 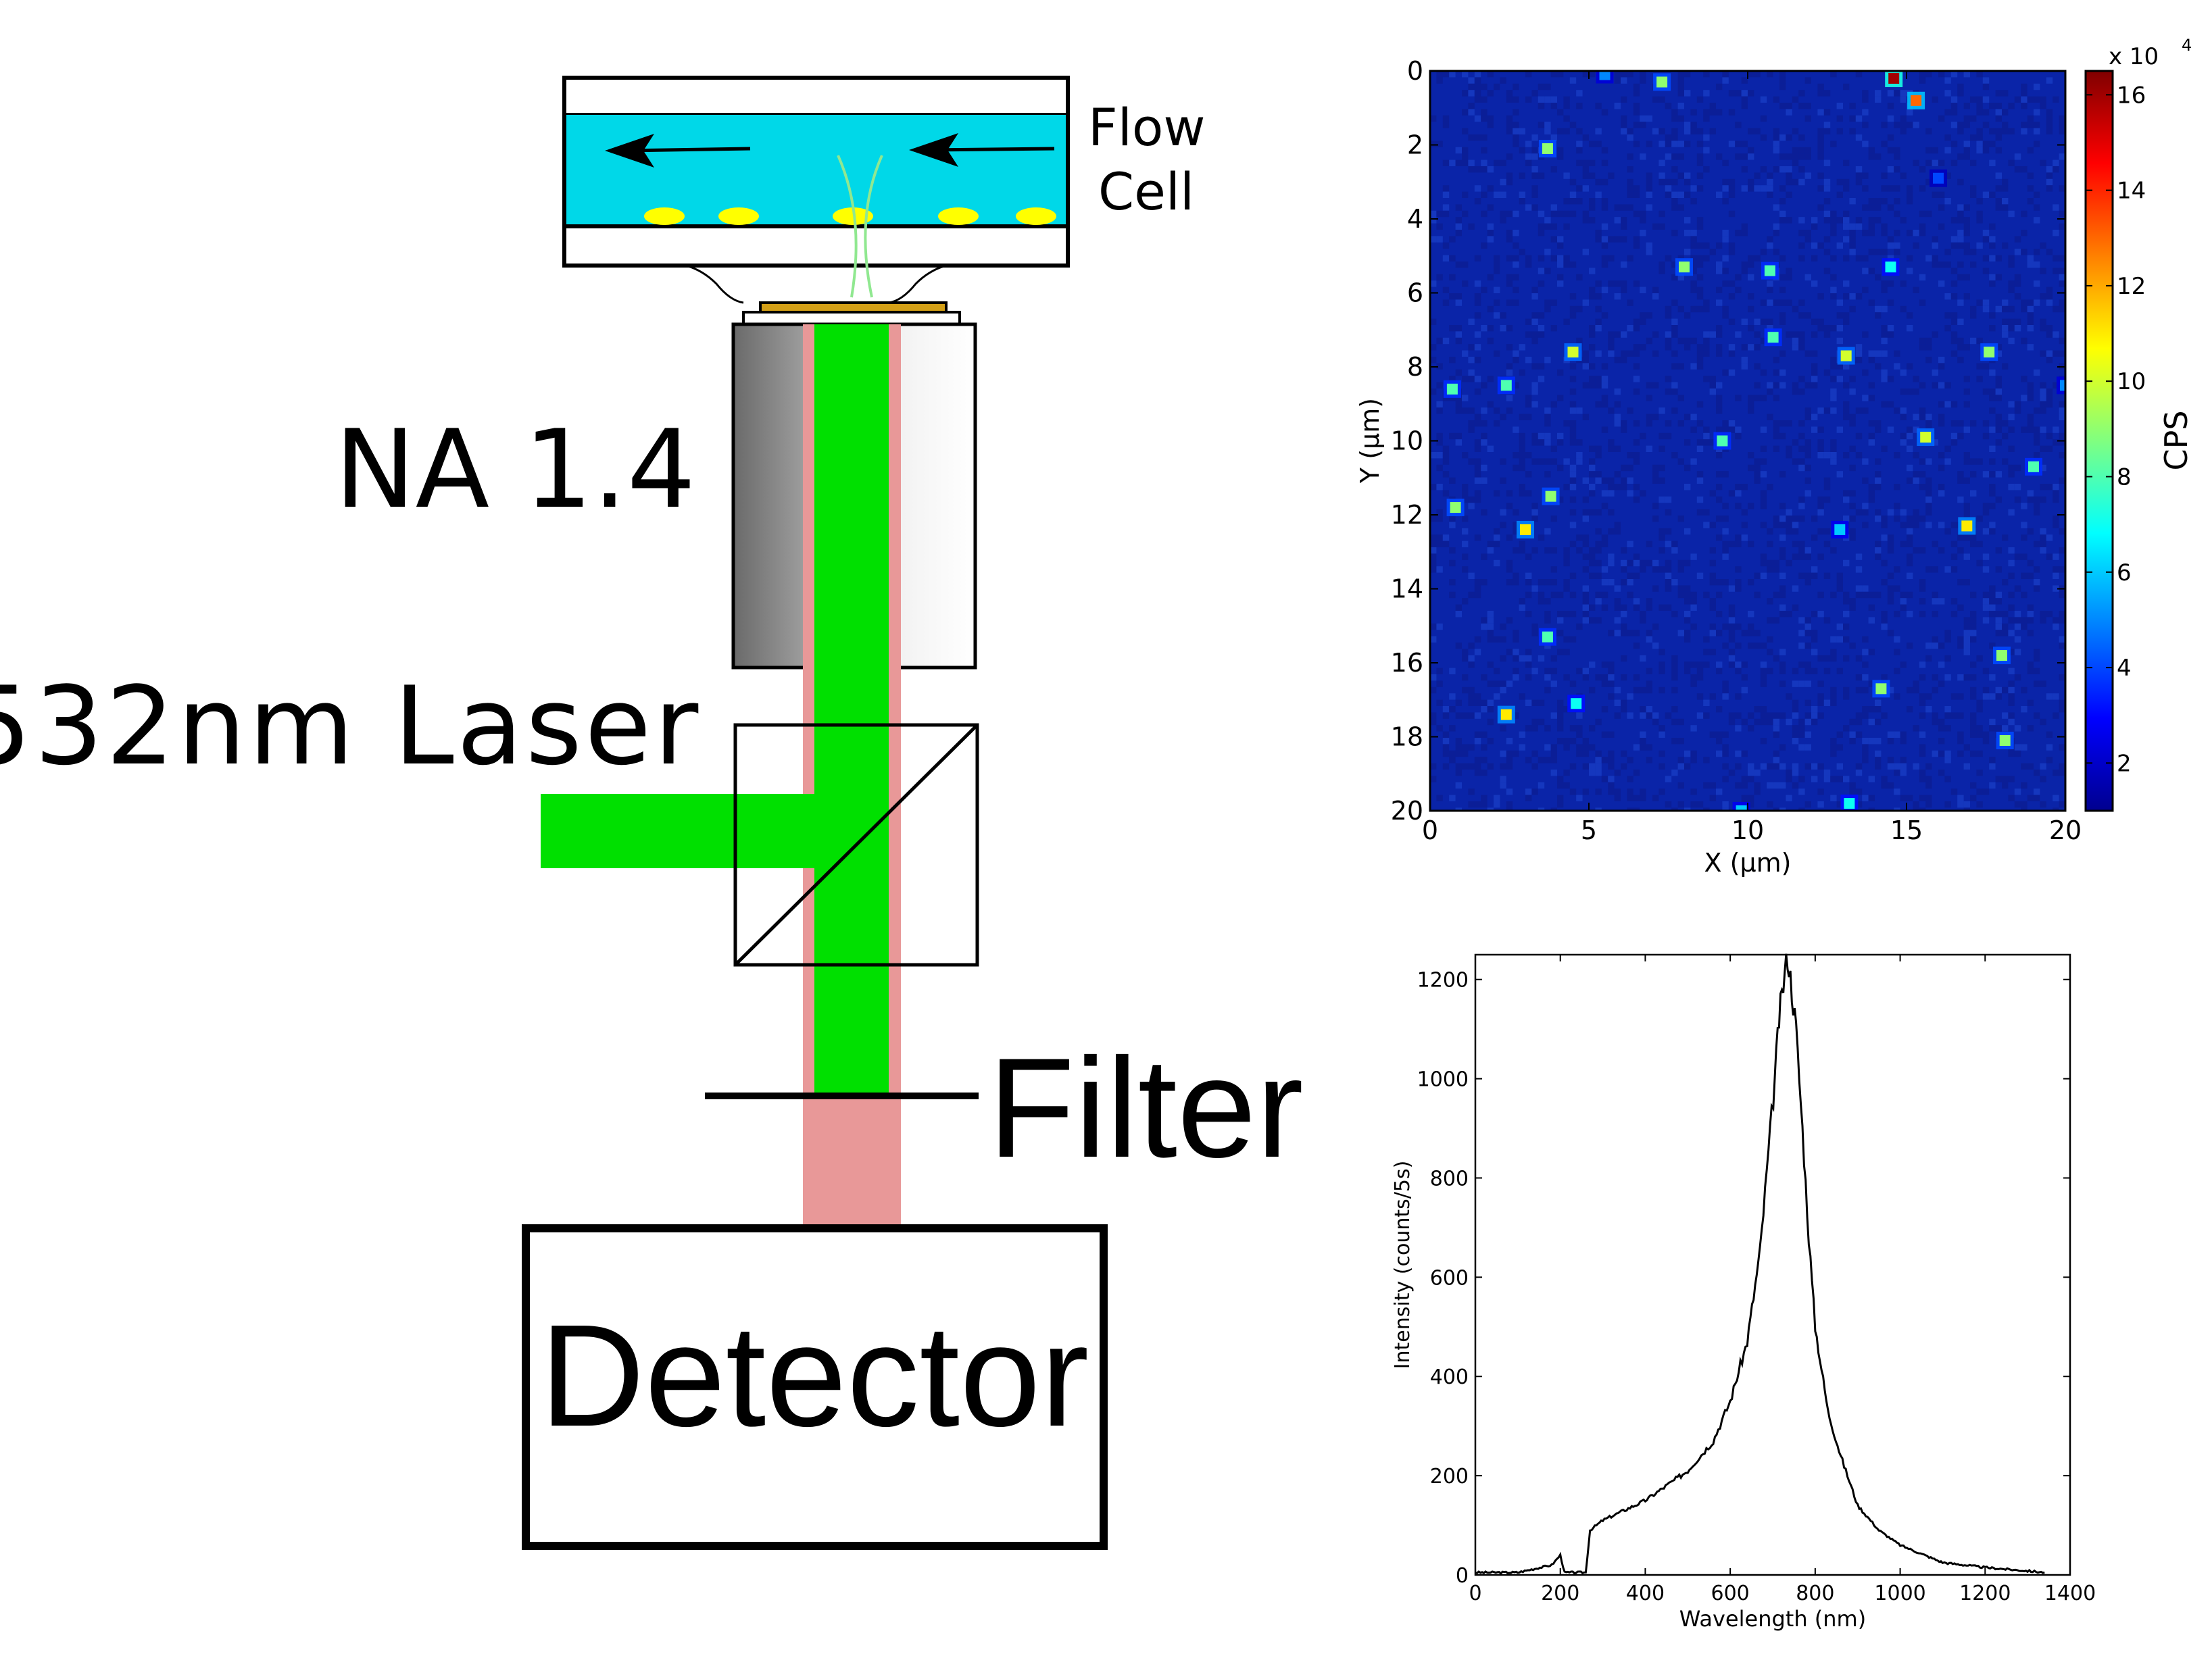 I want to click on objective-cap, so click(x=851, y=318).